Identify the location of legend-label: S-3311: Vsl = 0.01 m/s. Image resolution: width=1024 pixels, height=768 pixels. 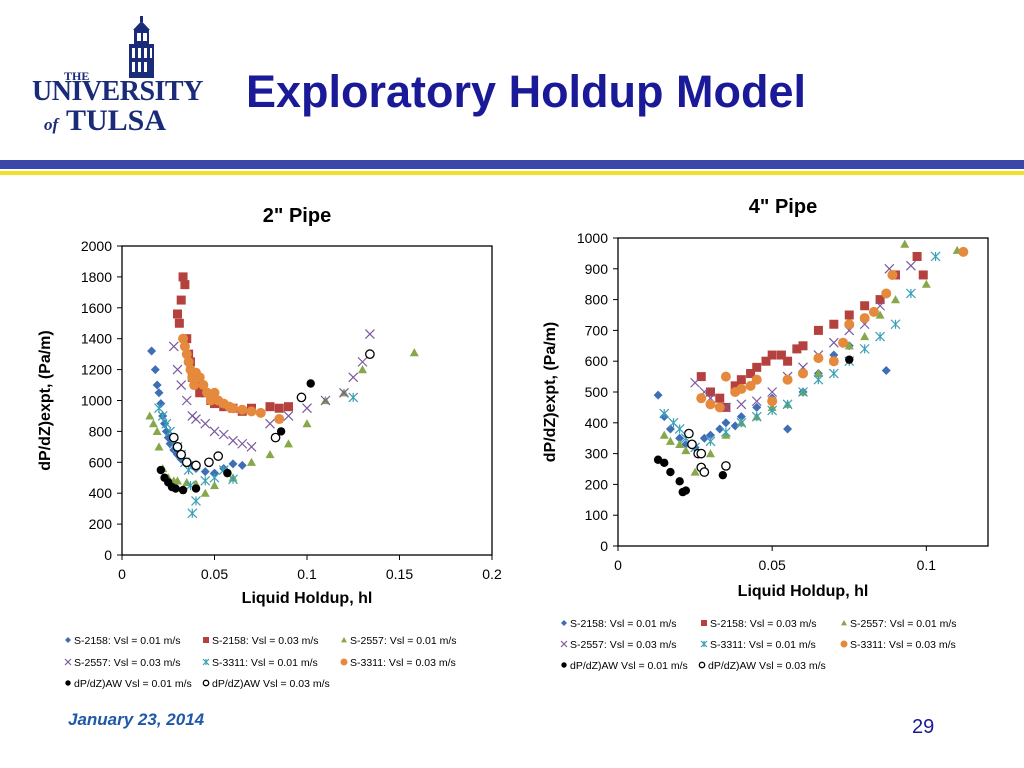
(763, 645).